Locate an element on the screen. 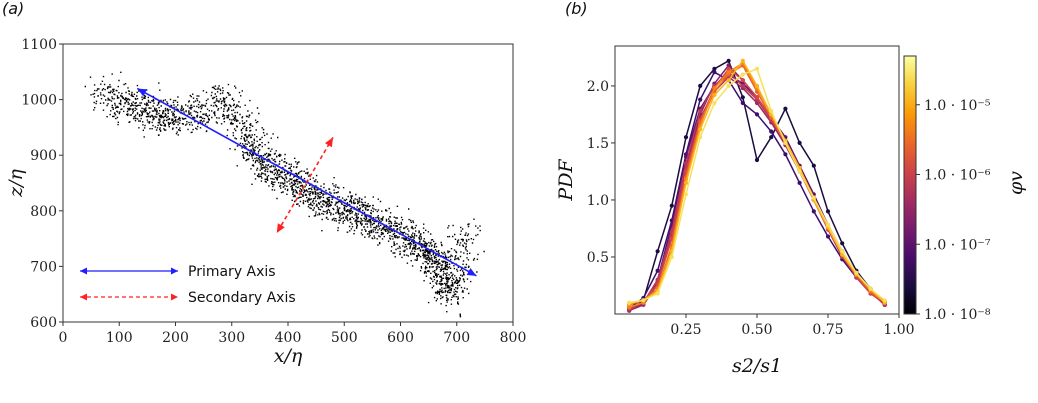 The width and height of the screenshot is (1038, 403). x-axis-label-b: s2/s1 is located at coordinates (757, 366).